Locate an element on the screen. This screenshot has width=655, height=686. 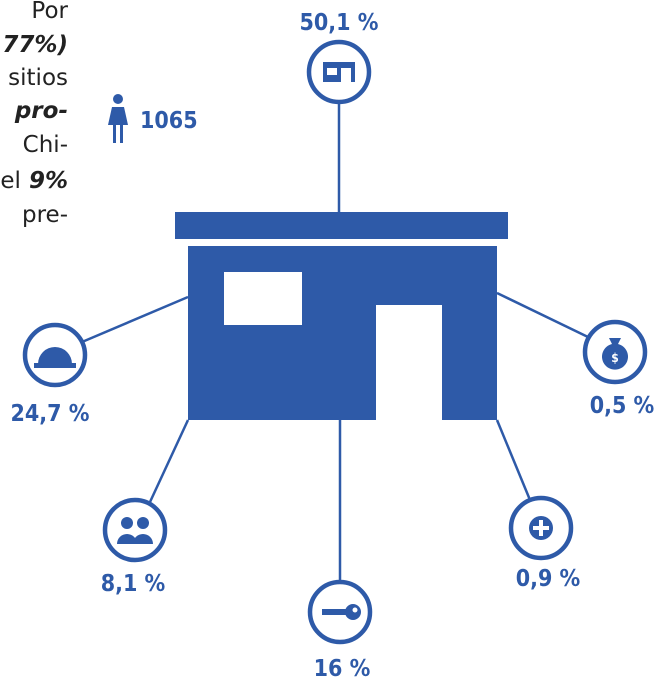
node-top is located at coordinates (339, 72).